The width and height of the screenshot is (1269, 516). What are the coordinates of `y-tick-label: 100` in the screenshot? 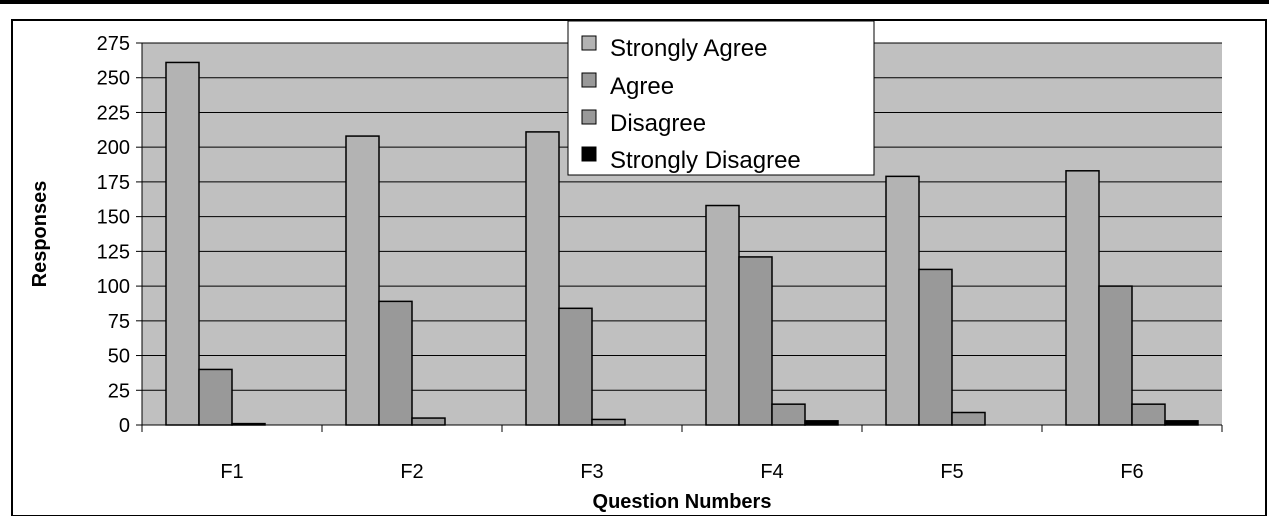 It's located at (113, 287).